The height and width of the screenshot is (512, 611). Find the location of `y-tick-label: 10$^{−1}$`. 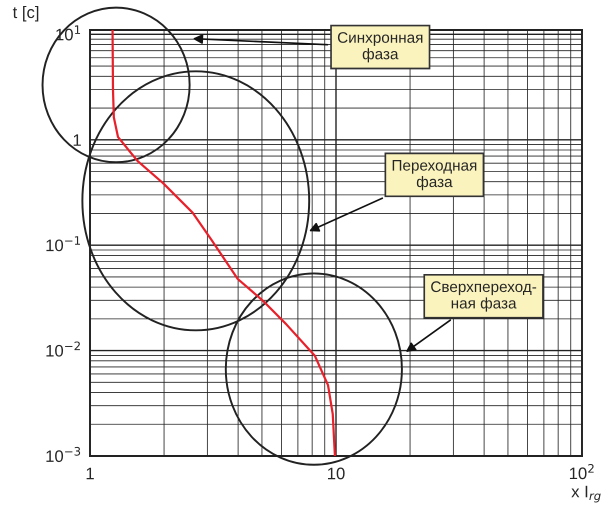

y-tick-label: 10$^{−1}$ is located at coordinates (63, 244).